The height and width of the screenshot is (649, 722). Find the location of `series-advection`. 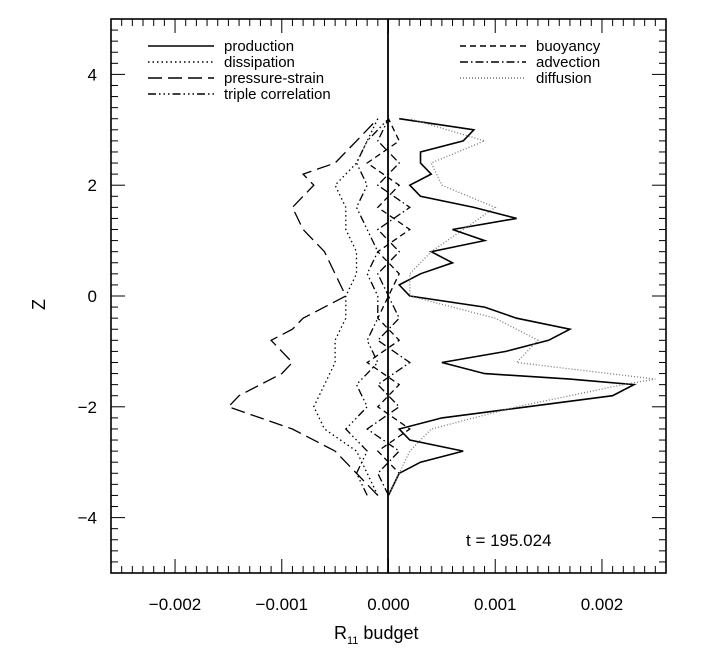

series-advection is located at coordinates (388, 307).